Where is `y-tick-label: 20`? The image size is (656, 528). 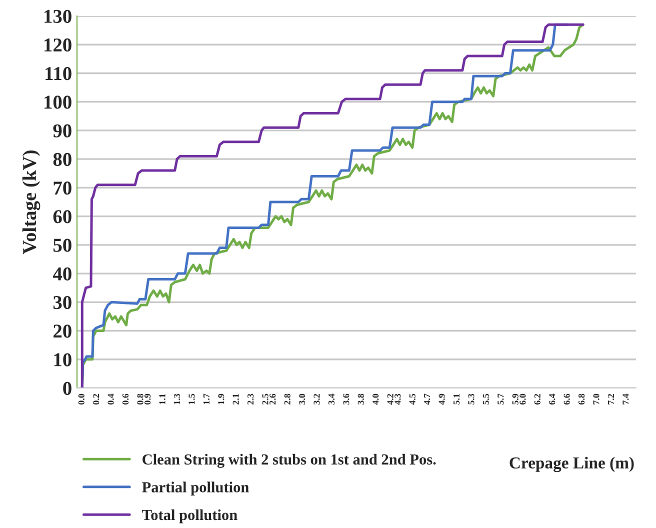
y-tick-label: 20 is located at coordinates (63, 331).